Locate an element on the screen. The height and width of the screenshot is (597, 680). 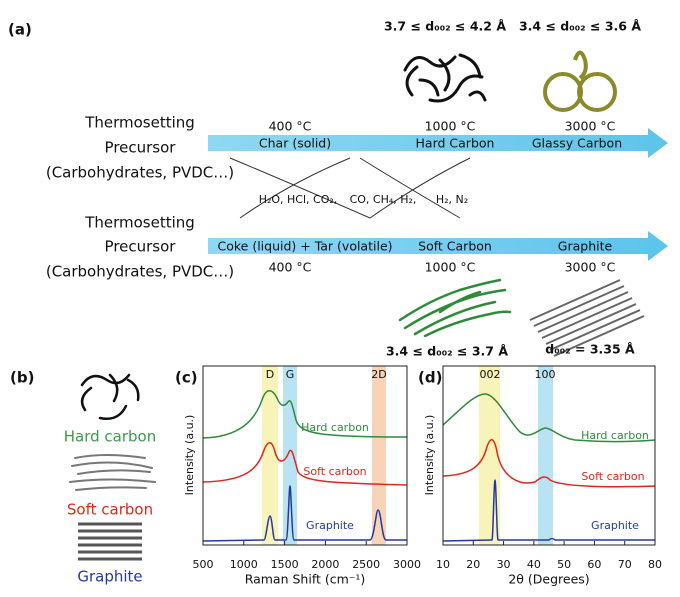
spacing-label: 3.4 ≤ d₀₀₂ ≤ 3.7 Å is located at coordinates (447, 351).